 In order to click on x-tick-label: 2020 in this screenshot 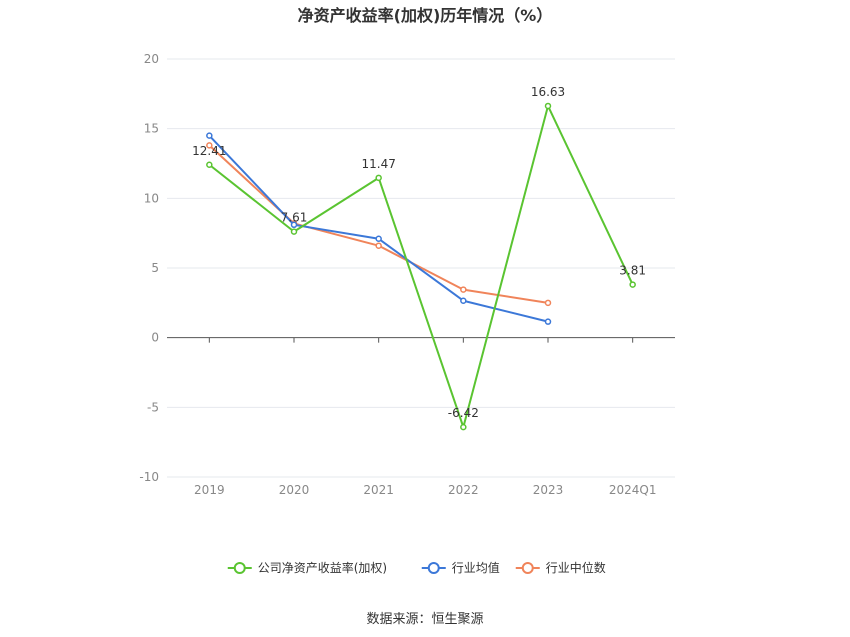, I will do `click(294, 490)`.